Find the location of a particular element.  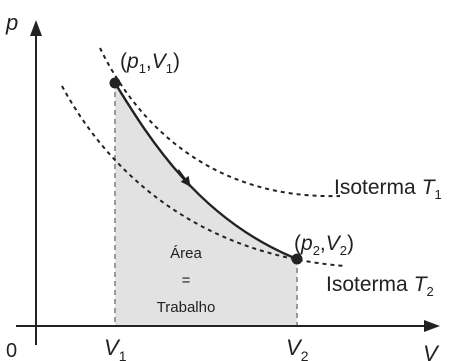

t2-sub: 2 is located at coordinates (430, 291).